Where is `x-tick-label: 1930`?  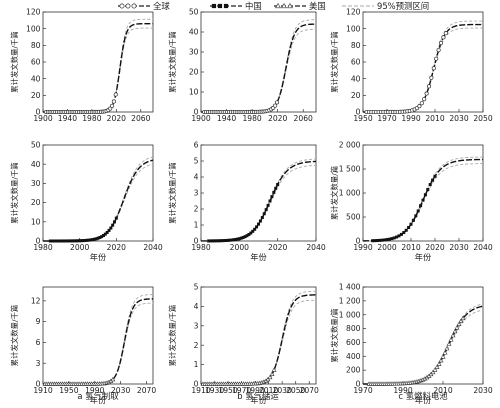 x-tick-label: 1930 is located at coordinates (214, 390).